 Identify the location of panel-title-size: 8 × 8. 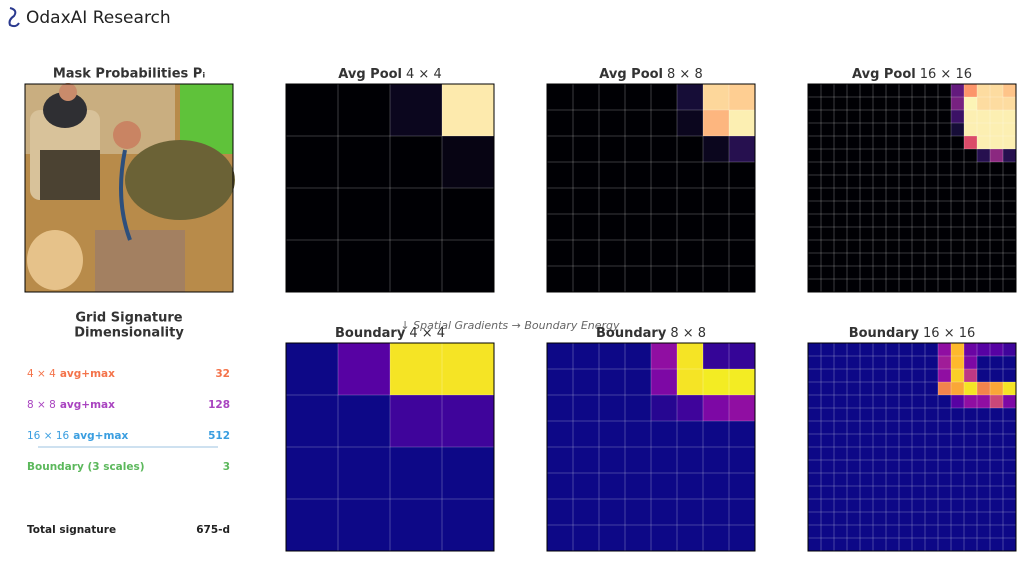
(685, 74).